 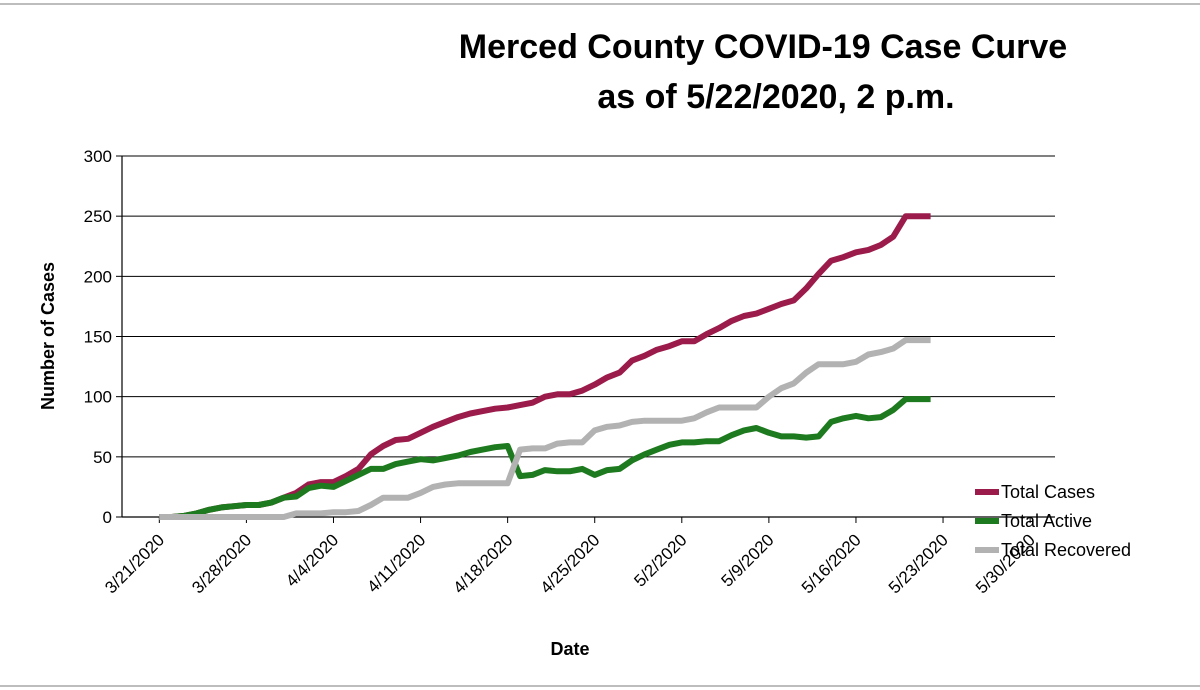 I want to click on y-tick-label: 0, so click(x=107, y=517).